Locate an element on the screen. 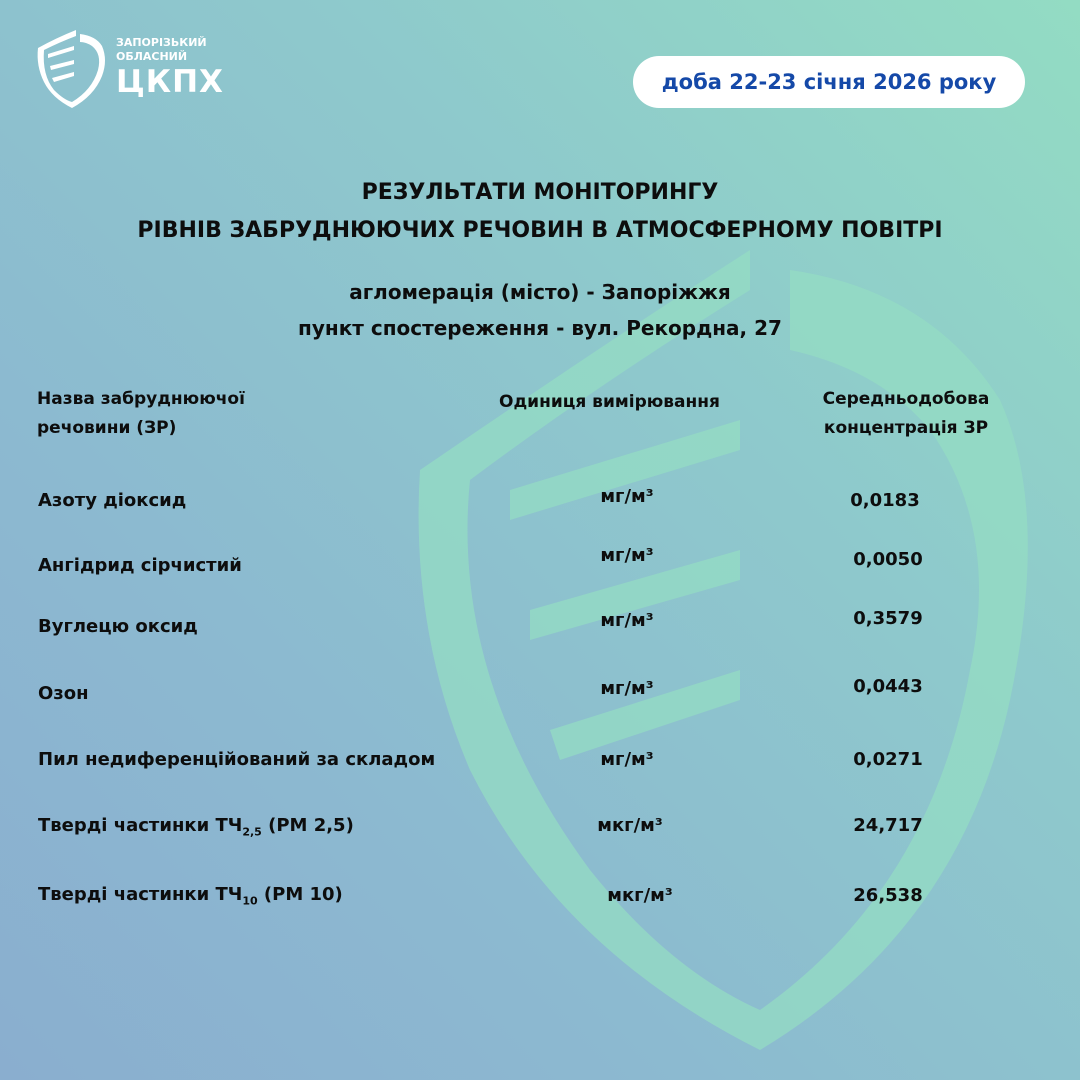 The height and width of the screenshot is (1080, 1080). name-suffix: (PM 2,5) is located at coordinates (311, 825).